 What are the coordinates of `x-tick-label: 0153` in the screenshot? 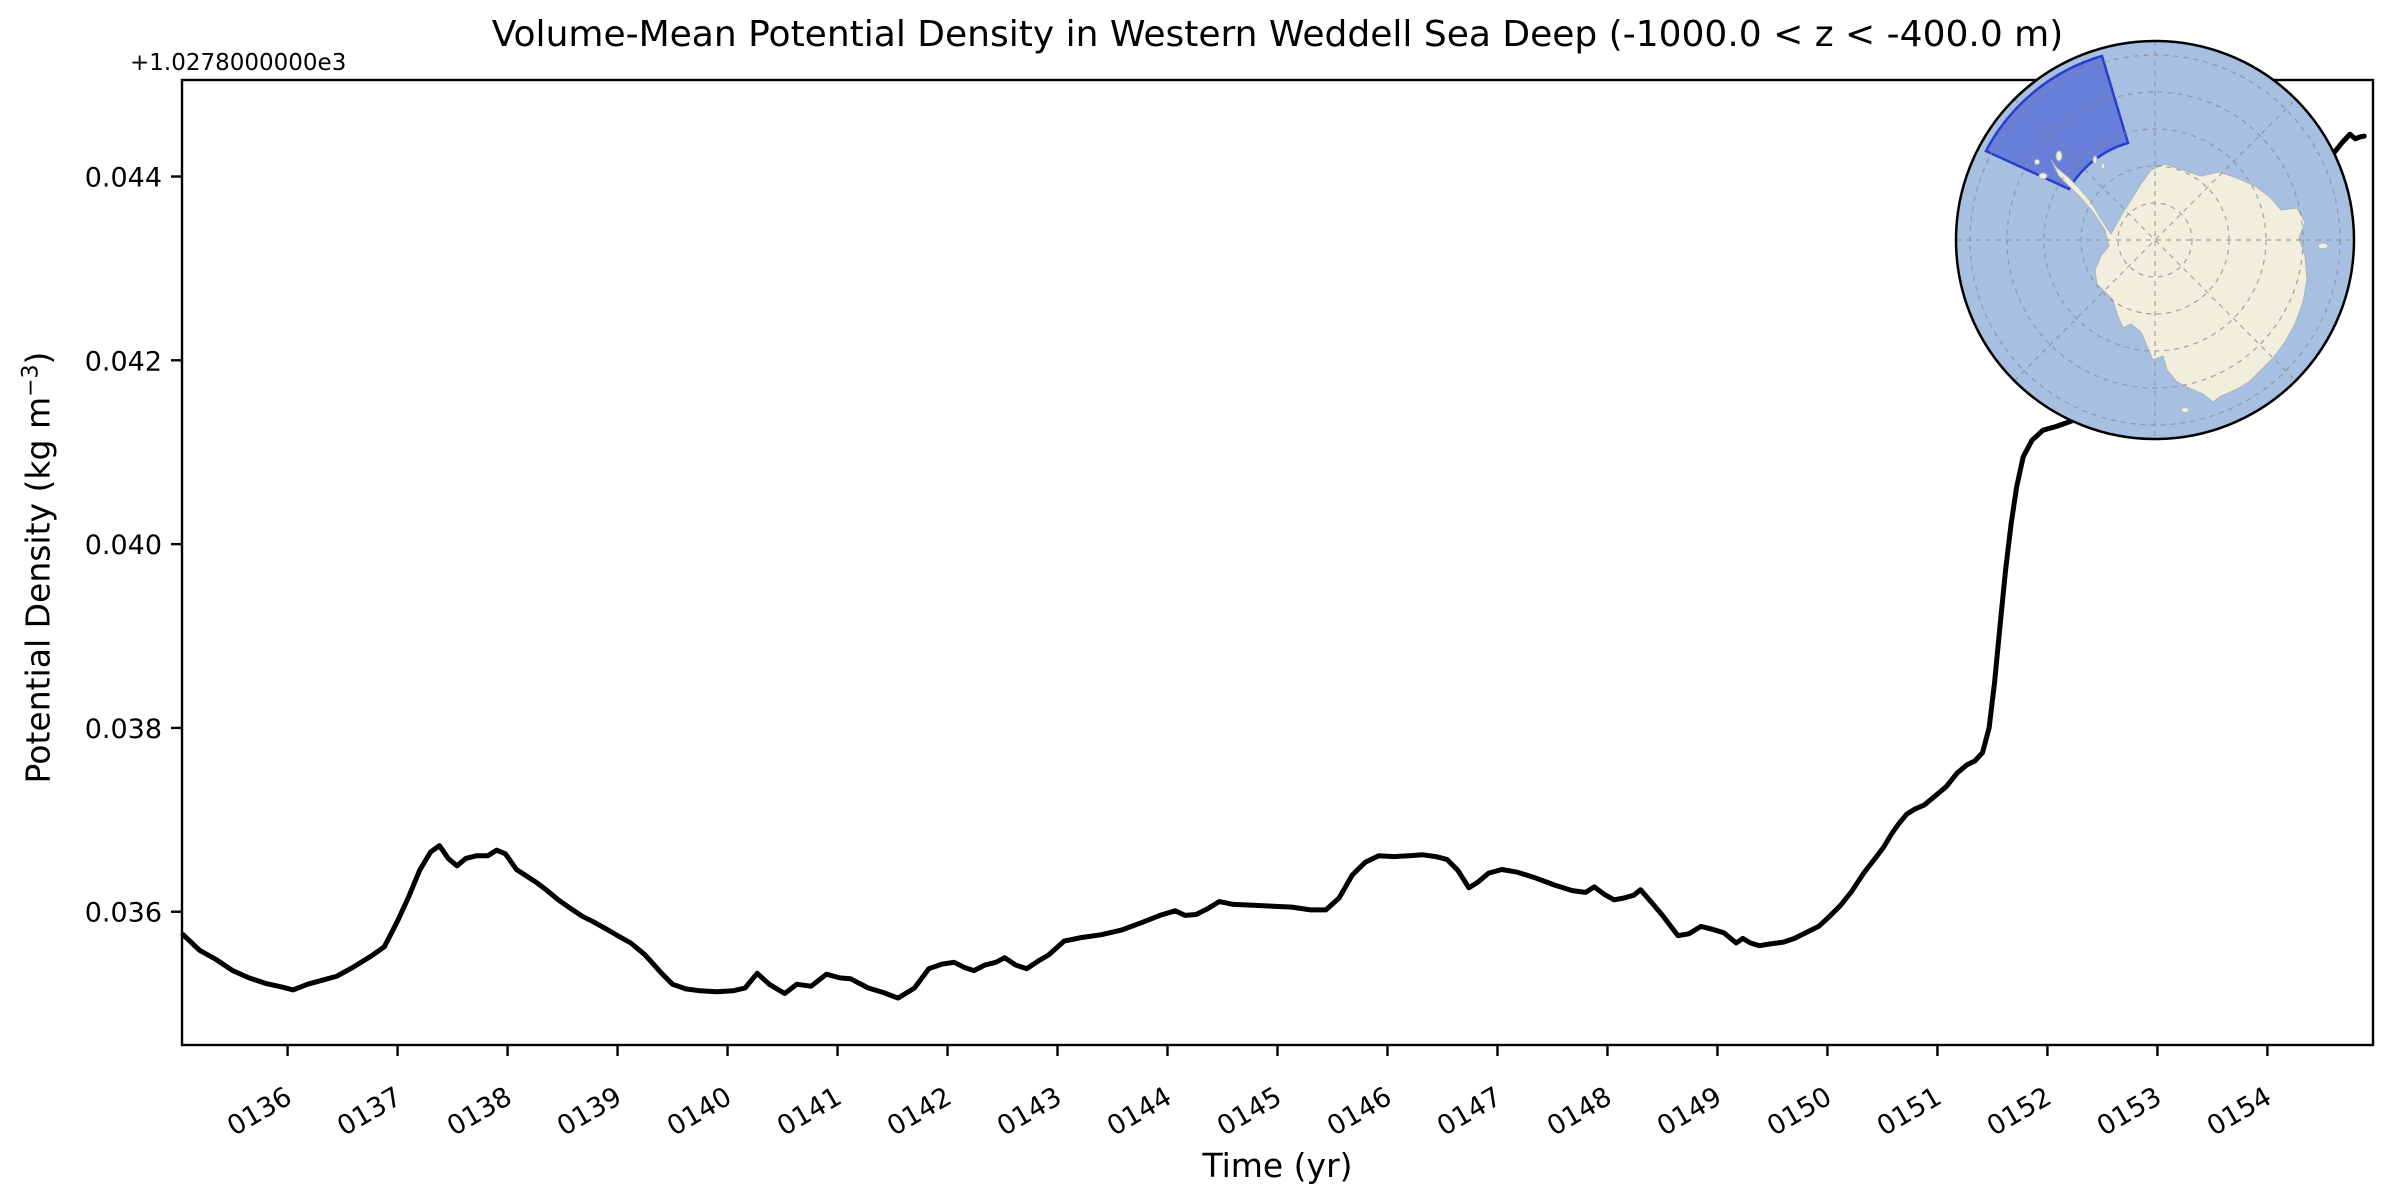 It's located at (2129, 1111).